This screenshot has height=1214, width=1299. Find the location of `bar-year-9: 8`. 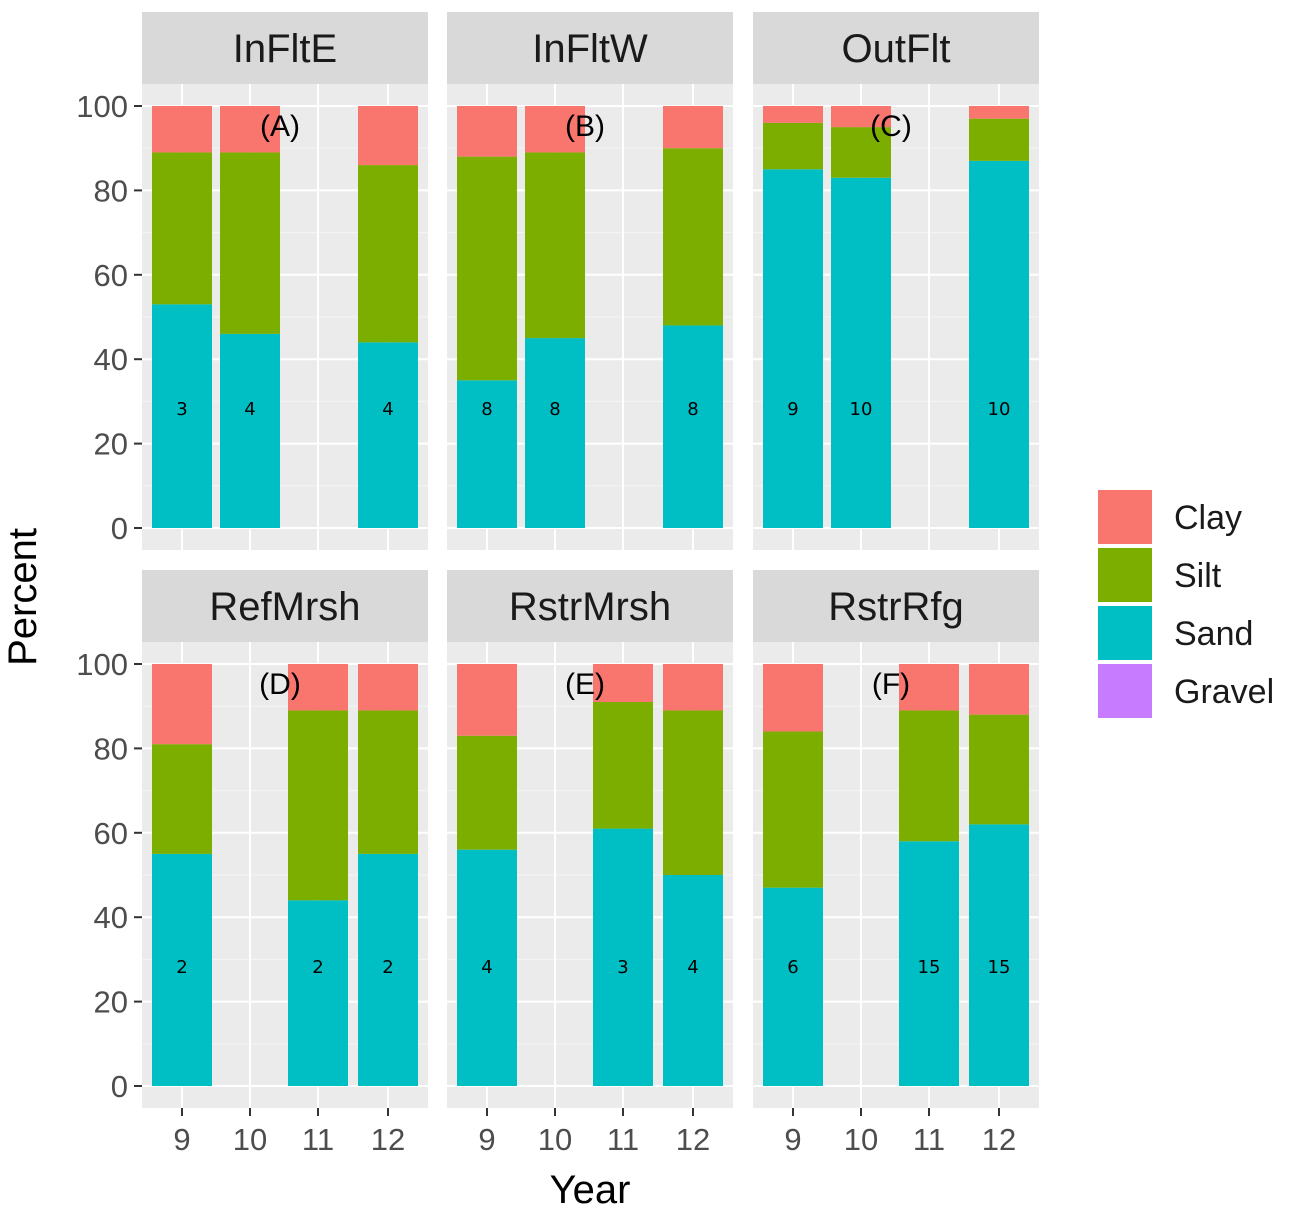

bar-year-9: 8 is located at coordinates (487, 317).